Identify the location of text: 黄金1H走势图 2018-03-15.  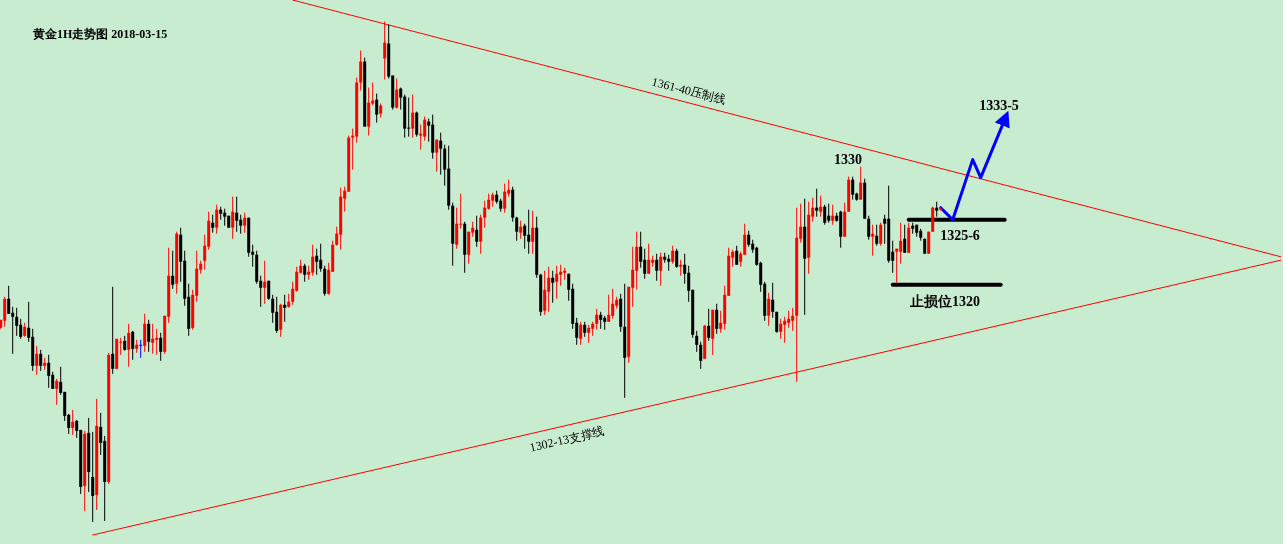
(100, 34).